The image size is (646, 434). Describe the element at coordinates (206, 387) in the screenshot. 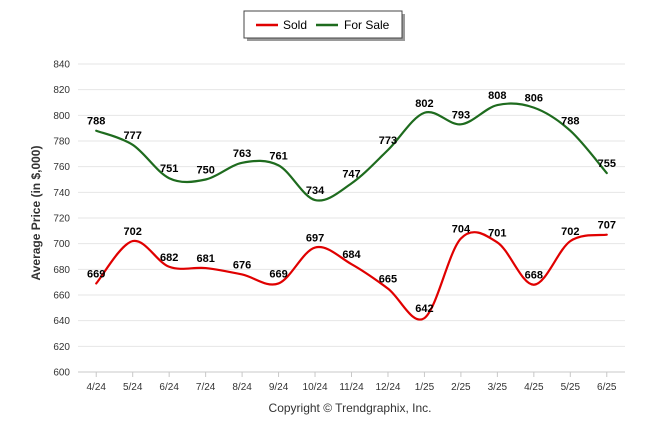

I see `x-tick-label: 7/24` at that location.